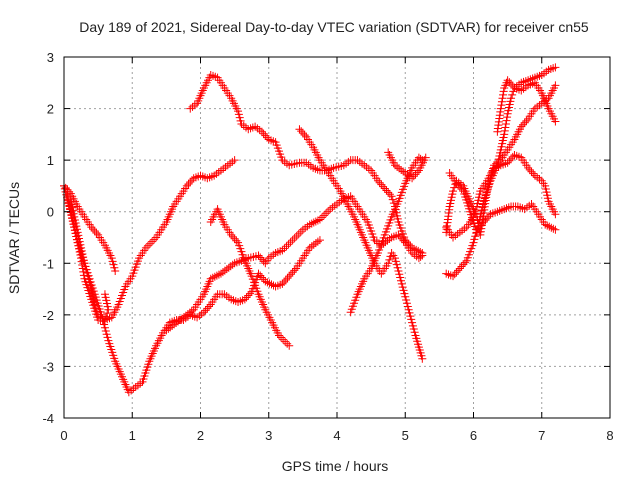 Image resolution: width=640 pixels, height=480 pixels. I want to click on x-tick-label-2: 2, so click(200, 435).